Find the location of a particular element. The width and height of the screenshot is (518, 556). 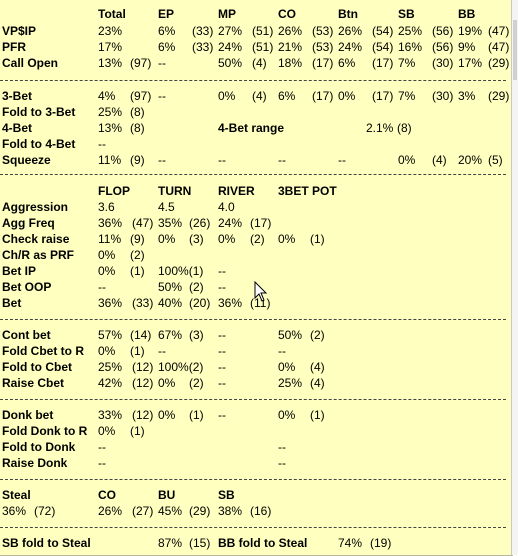

stat-count: (56) is located at coordinates (443, 31).